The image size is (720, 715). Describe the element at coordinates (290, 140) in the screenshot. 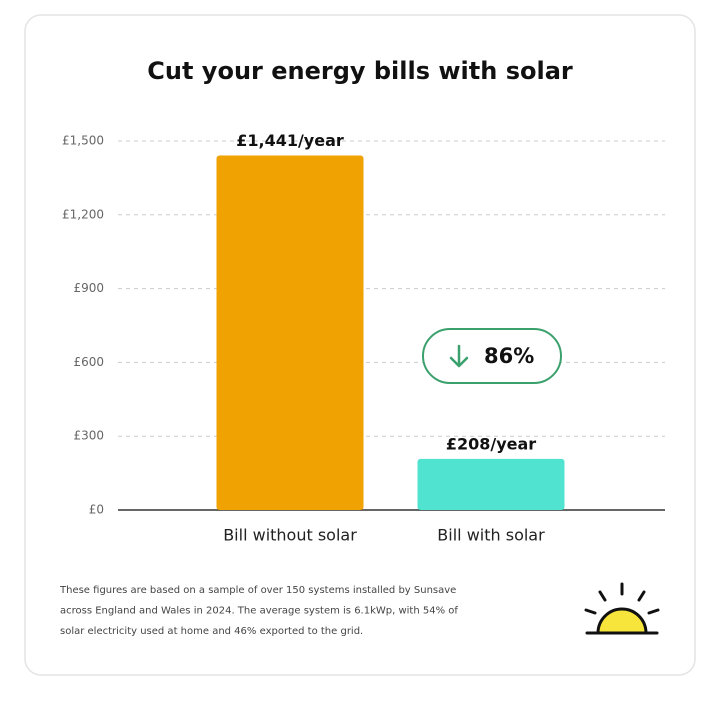

I see `value-label: £1,441/year` at that location.